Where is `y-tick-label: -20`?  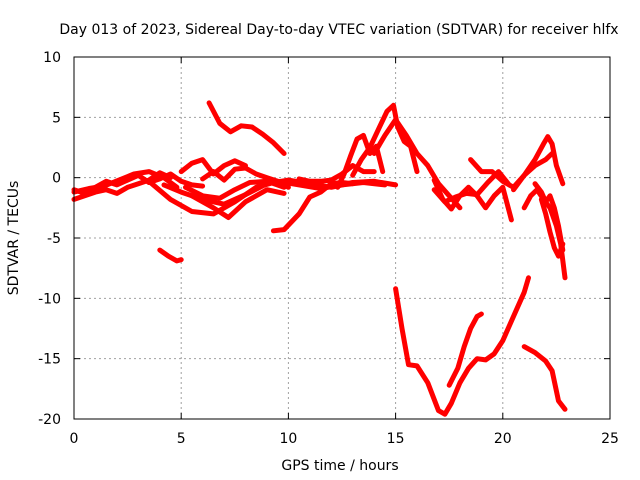 y-tick-label: -20 is located at coordinates (49, 420).